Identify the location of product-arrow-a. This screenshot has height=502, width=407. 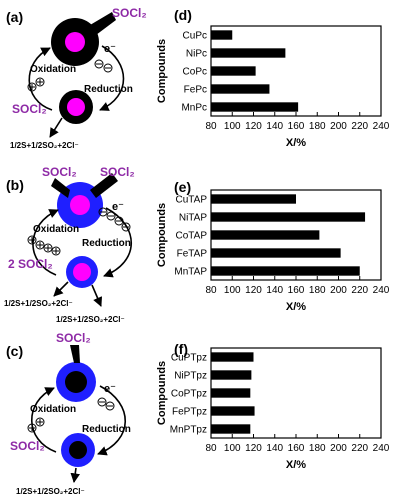
(56, 127).